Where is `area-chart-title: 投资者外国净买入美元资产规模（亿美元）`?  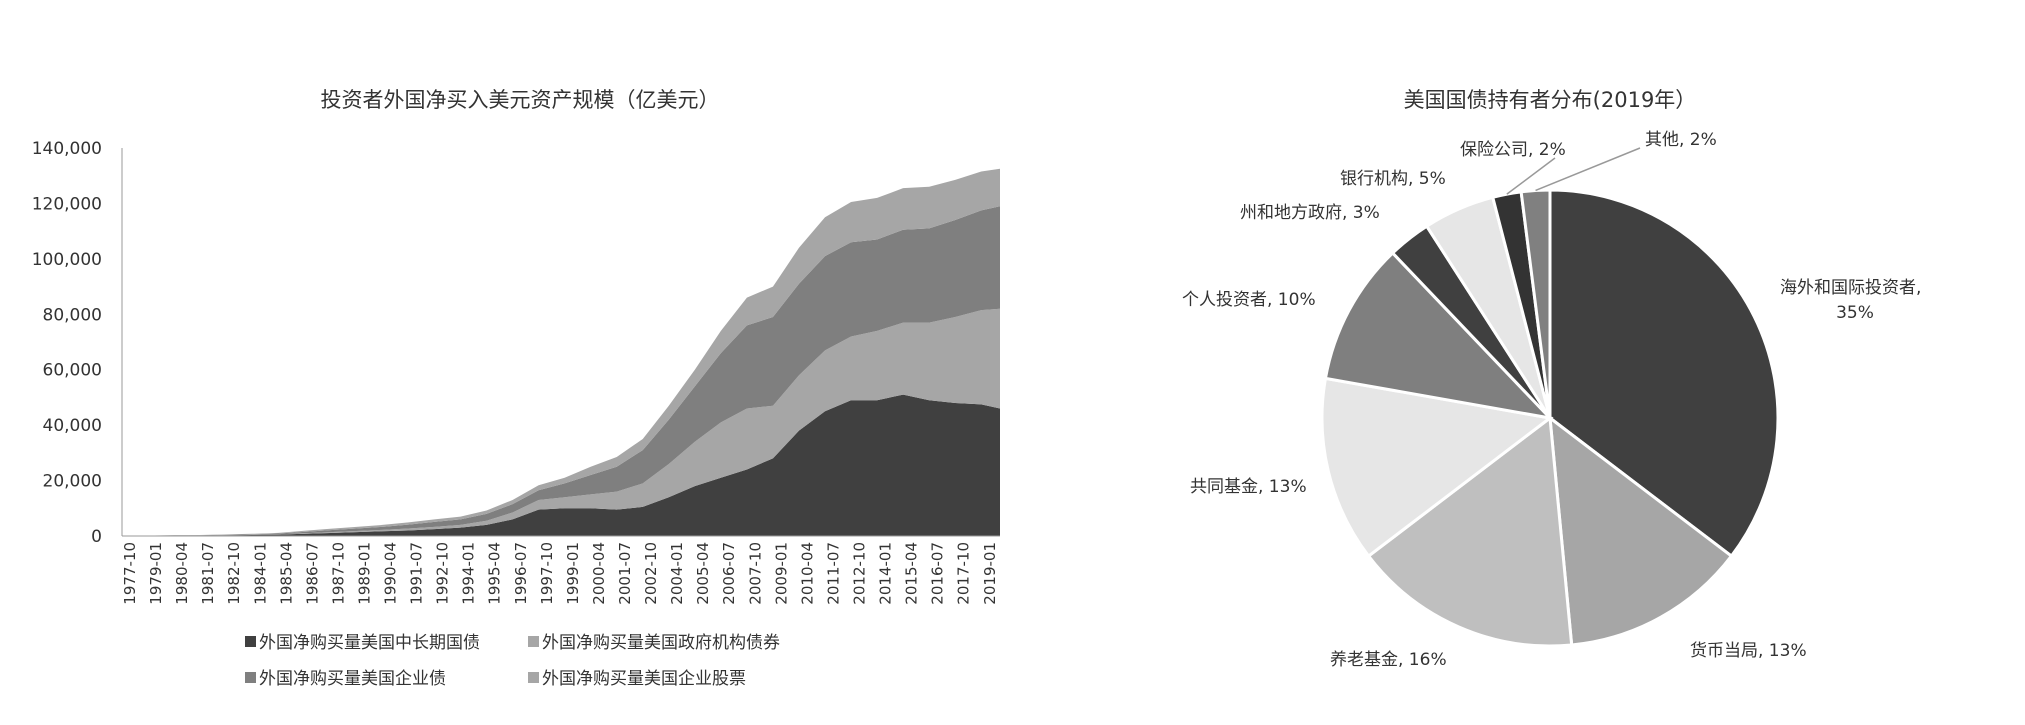 area-chart-title: 投资者外国净买入美元资产规模（亿美元） is located at coordinates (520, 100).